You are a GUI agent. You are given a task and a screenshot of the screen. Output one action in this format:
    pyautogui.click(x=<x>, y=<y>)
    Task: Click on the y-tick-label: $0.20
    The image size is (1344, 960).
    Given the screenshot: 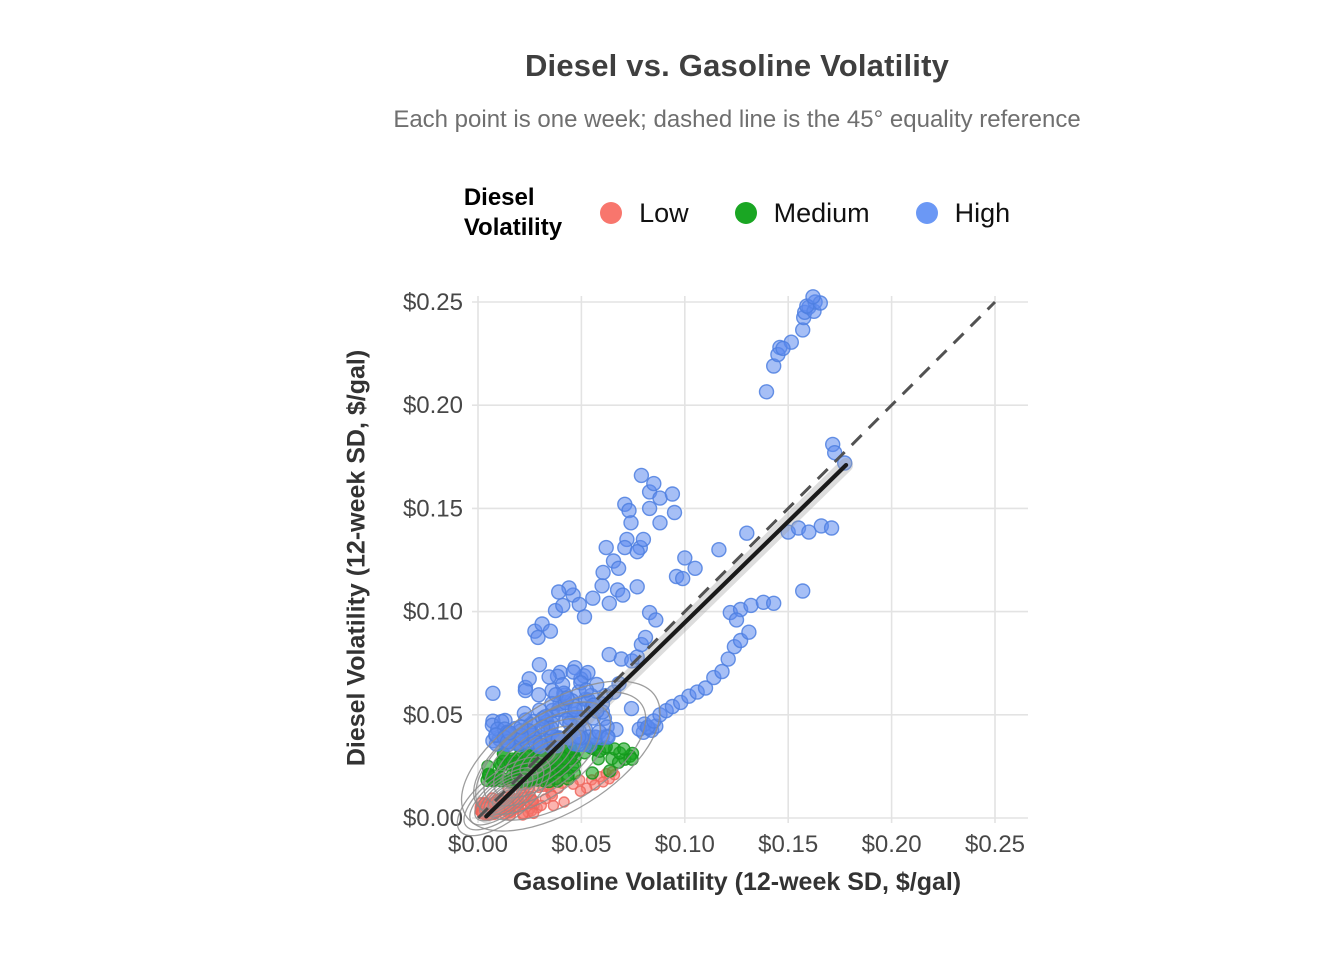 What is the action you would take?
    pyautogui.click(x=433, y=405)
    